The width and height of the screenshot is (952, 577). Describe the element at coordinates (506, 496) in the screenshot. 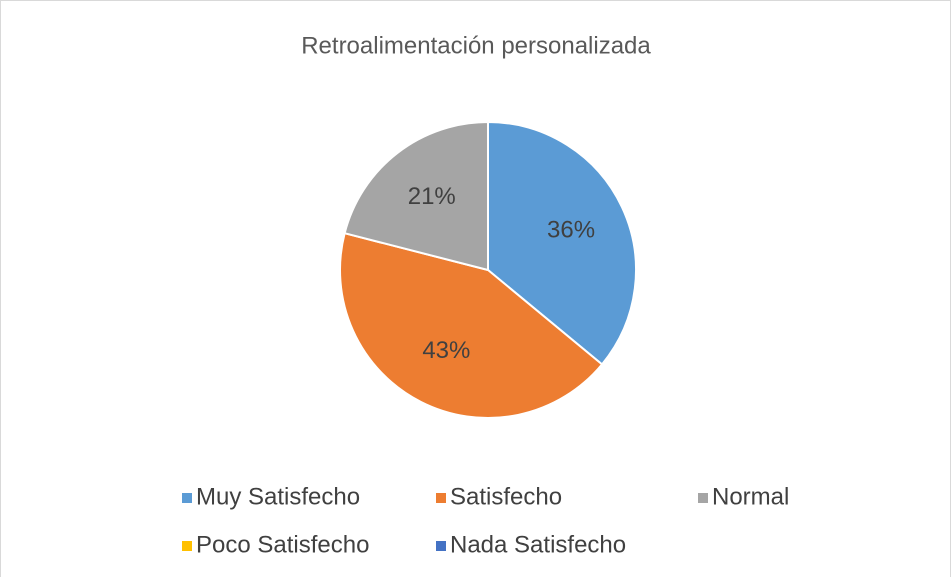

I see `legend-label: Satisfecho` at that location.